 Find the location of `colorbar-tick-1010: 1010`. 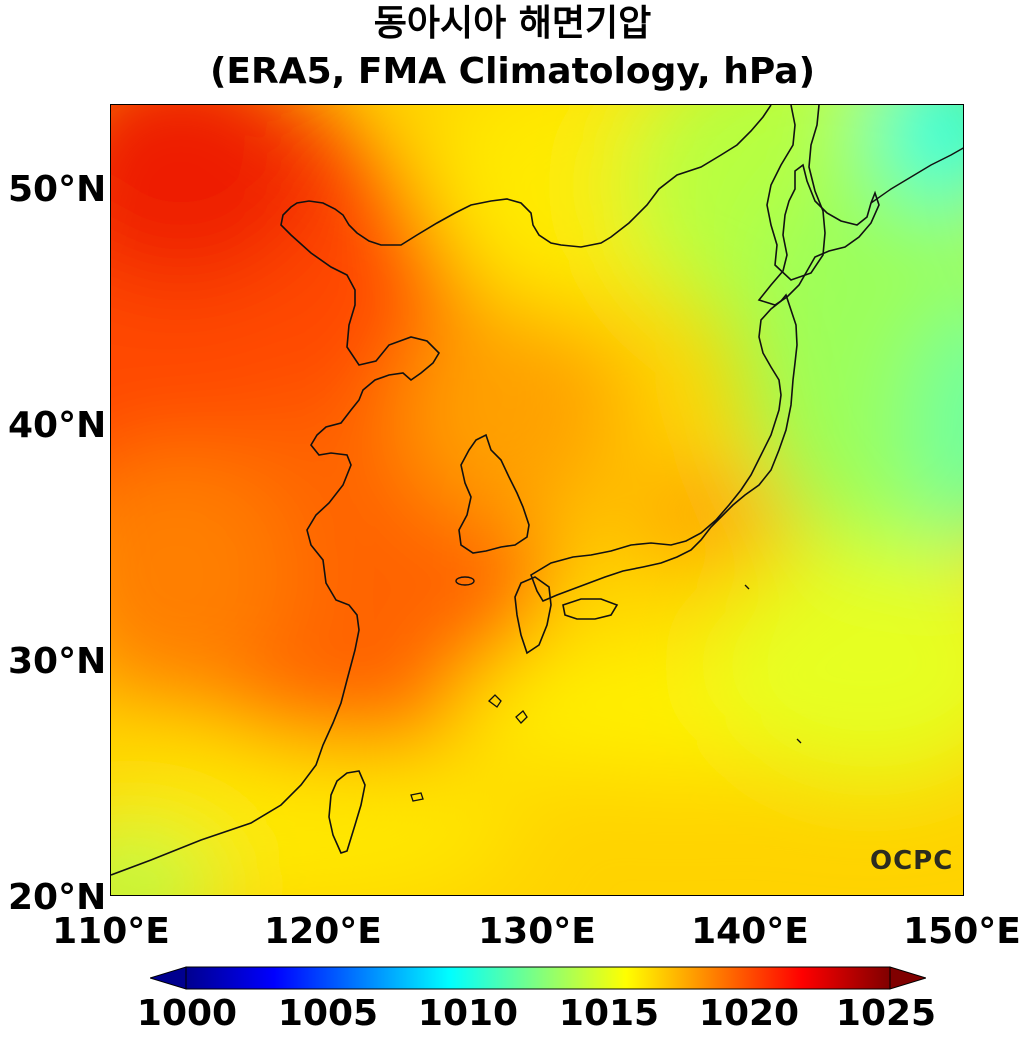

colorbar-tick-1010: 1010 is located at coordinates (468, 1013).